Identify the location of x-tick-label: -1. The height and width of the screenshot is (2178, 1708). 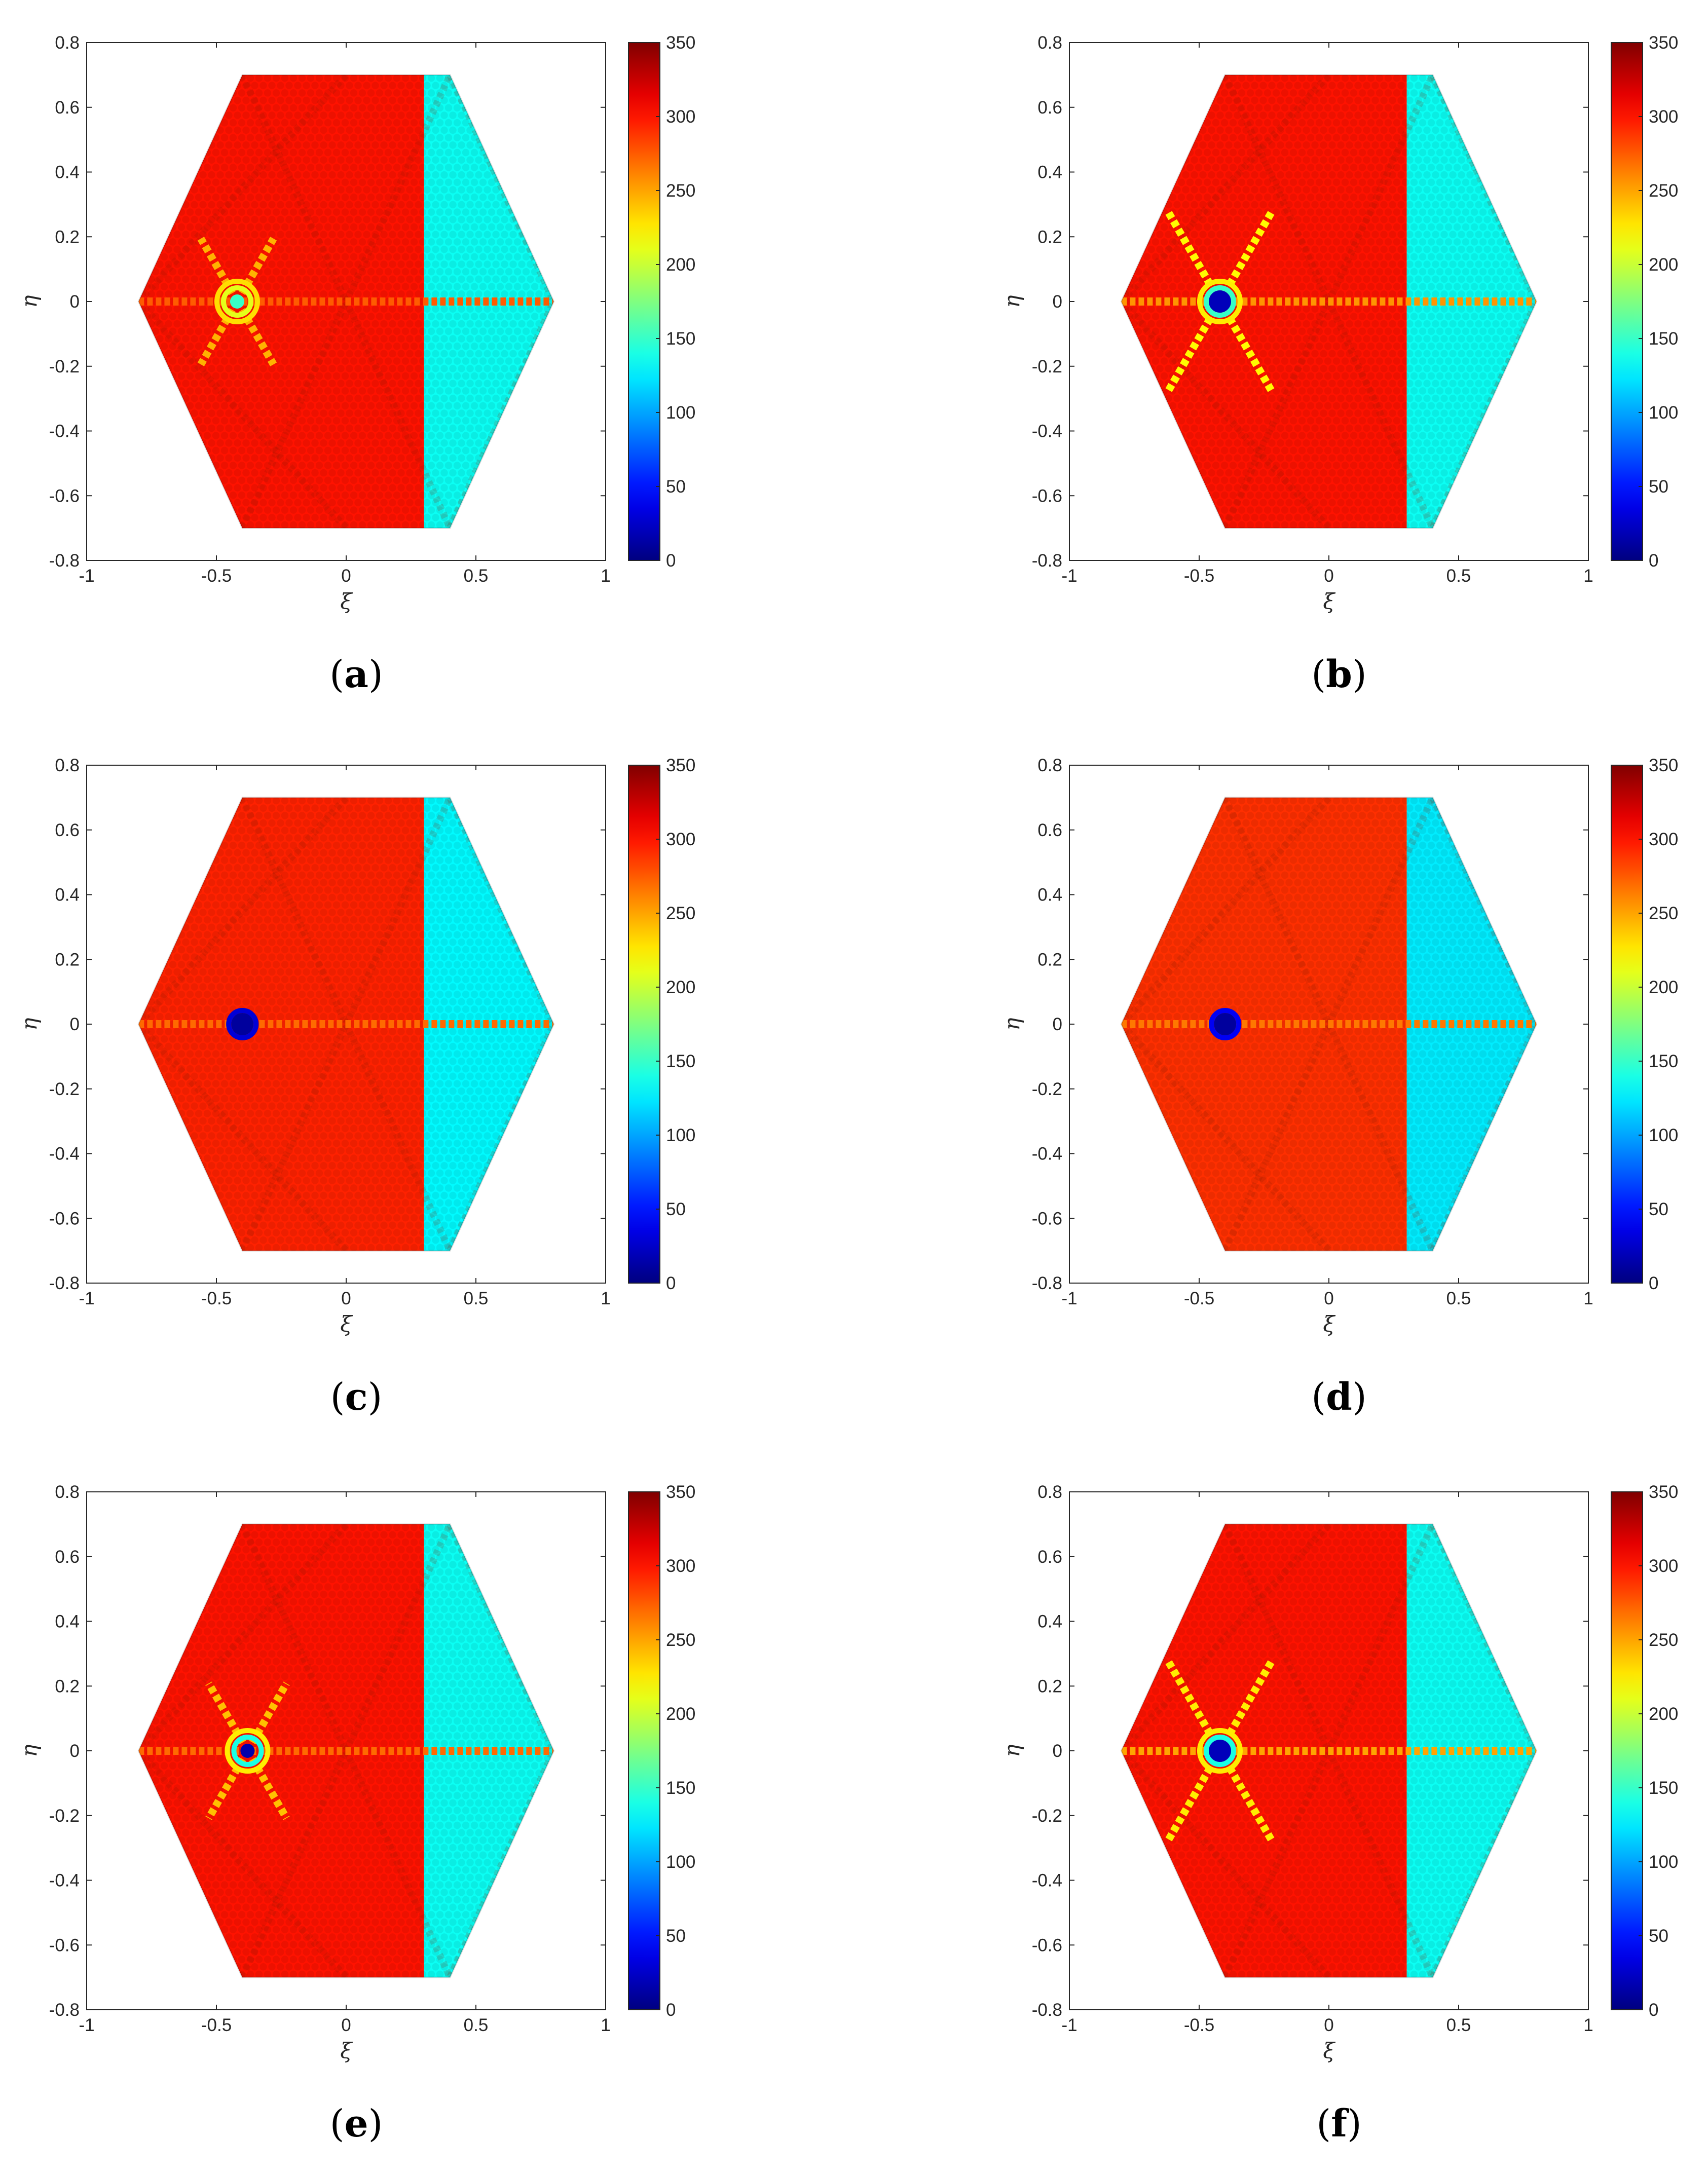
(87, 2025).